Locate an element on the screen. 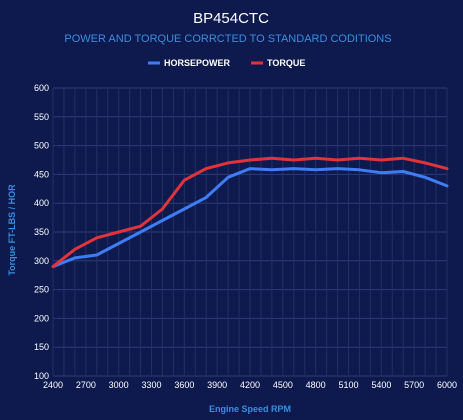 This screenshot has width=463, height=420. x-tick-label: 2400 is located at coordinates (53, 385).